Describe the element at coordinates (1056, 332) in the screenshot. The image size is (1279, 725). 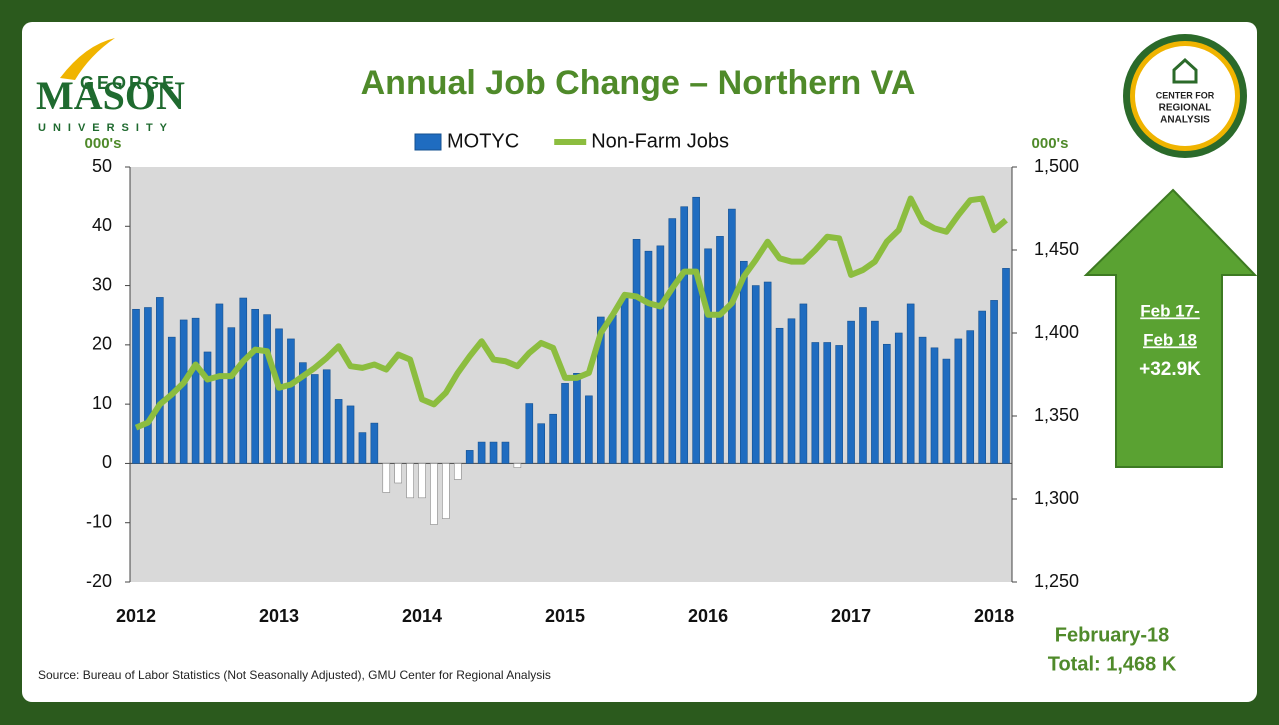
I see `y2-tick-label: 1,400` at that location.